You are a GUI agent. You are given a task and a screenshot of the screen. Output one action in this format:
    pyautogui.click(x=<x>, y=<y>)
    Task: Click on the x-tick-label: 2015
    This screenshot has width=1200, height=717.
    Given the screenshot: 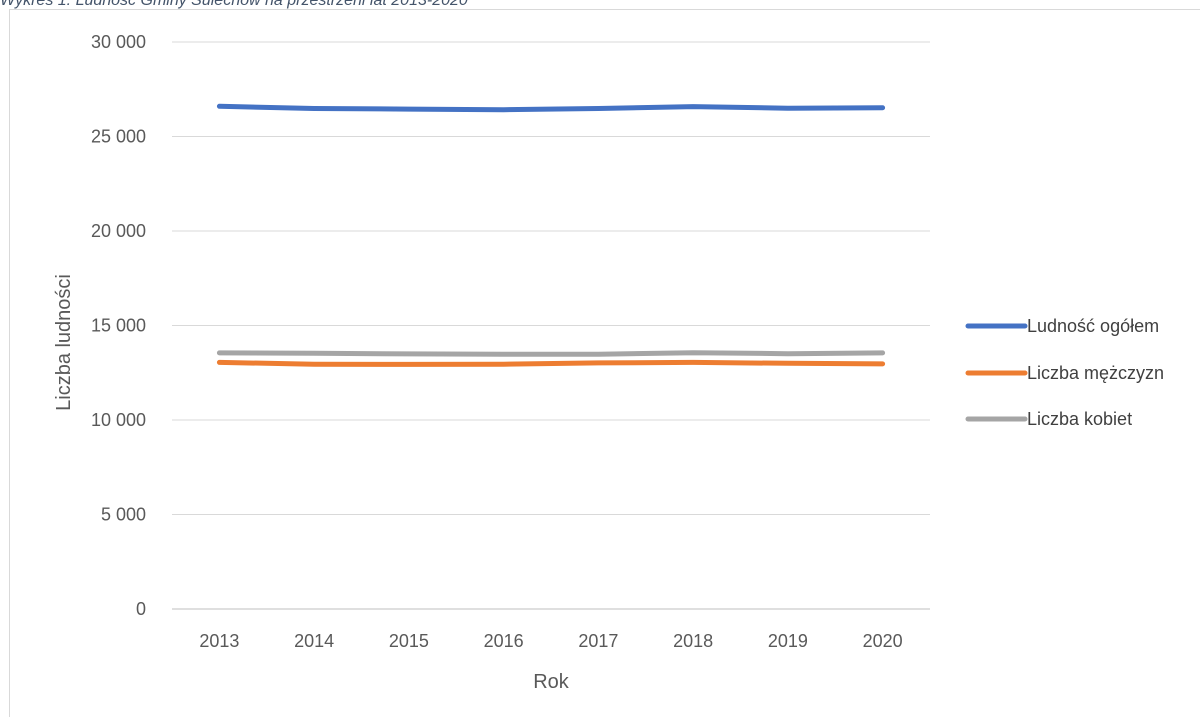 What is the action you would take?
    pyautogui.click(x=409, y=641)
    